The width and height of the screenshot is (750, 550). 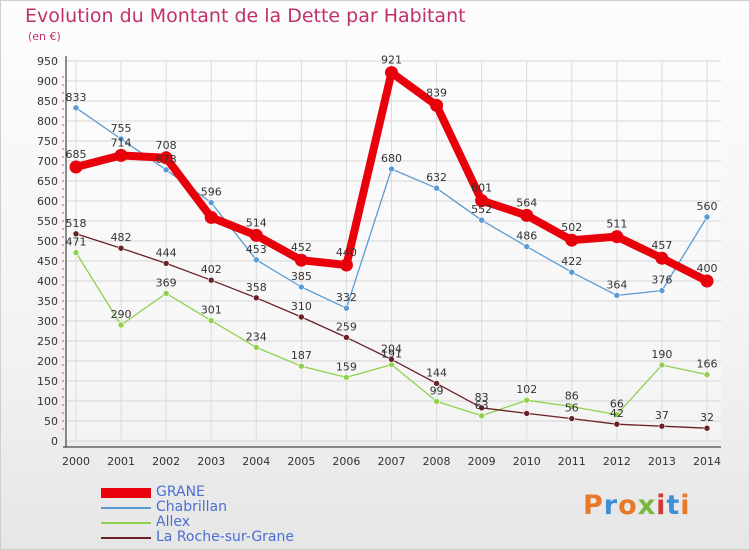 I want to click on data-label: 190, so click(x=661, y=354).